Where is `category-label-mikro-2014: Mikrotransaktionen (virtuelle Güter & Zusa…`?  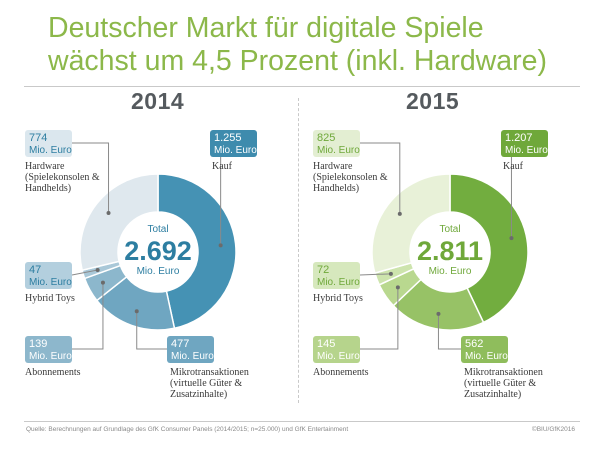
category-label-mikro-2014: Mikrotransaktionen (virtuelle Güter & Zusa… is located at coordinates (209, 383).